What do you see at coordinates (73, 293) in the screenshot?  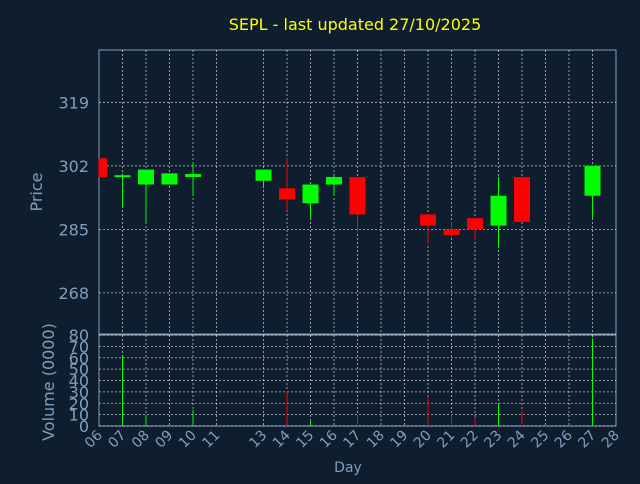 I see `price-tick-label: 268` at bounding box center [73, 293].